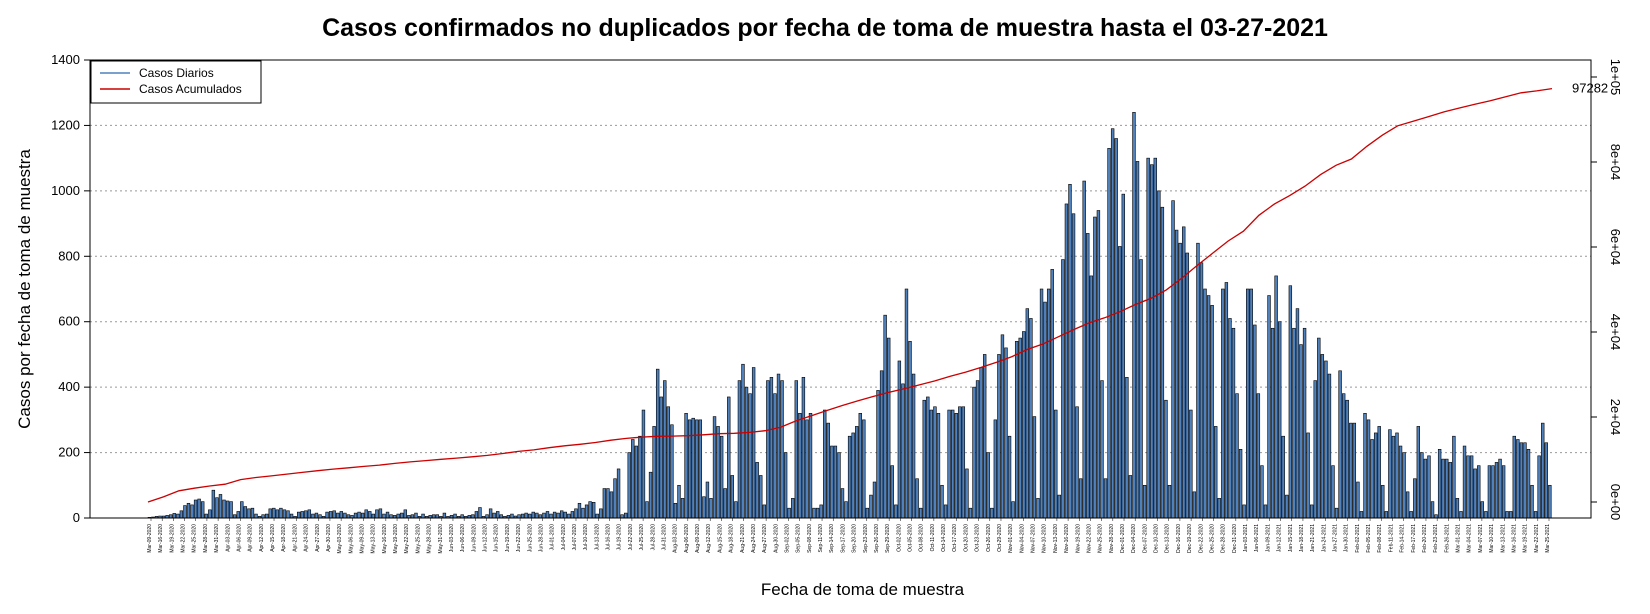  I want to click on x-tick-label: Jan-27-2021, so click(1336, 538).